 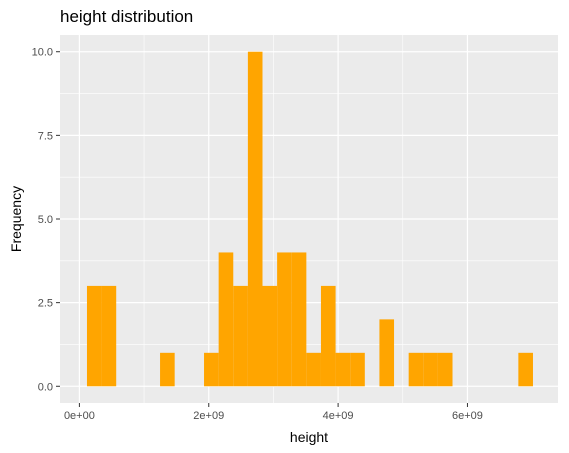 What do you see at coordinates (467, 416) in the screenshot?
I see `x-tick-label: 6e+09` at bounding box center [467, 416].